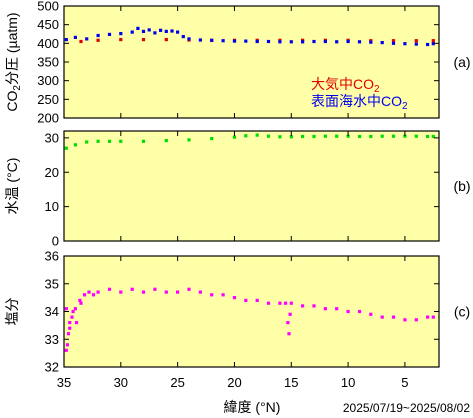 The height and width of the screenshot is (418, 473). What do you see at coordinates (64, 382) in the screenshot?
I see `x-tick-label: 35` at bounding box center [64, 382].